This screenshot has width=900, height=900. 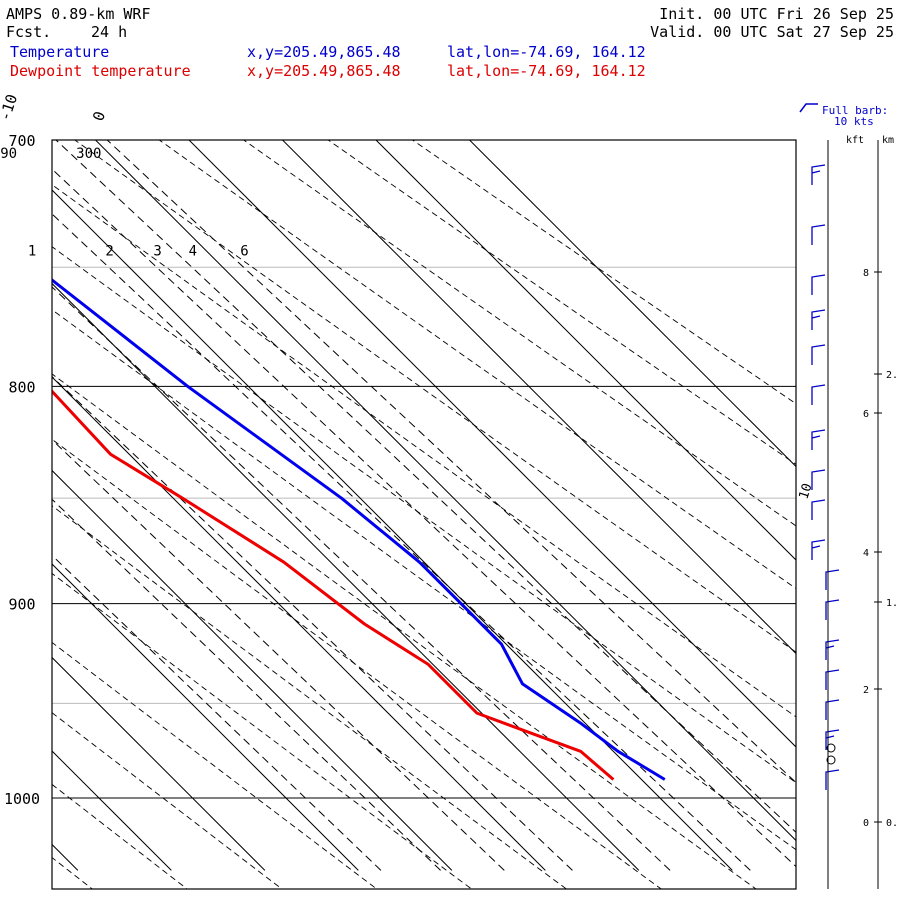 I want to click on isotherm-label: 0, so click(x=99, y=116).